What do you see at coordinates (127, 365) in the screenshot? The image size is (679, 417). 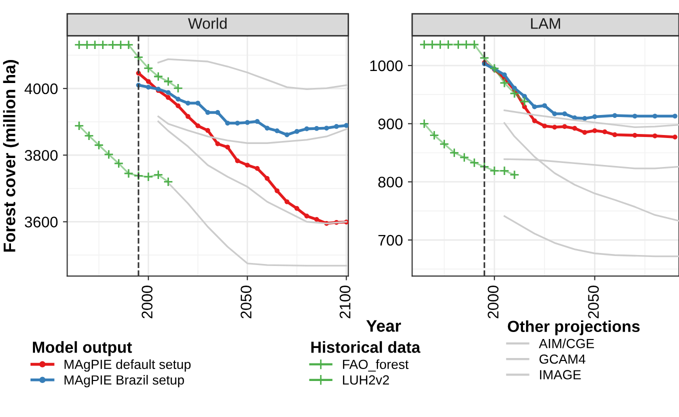 I see `legend-label: MAgPIE default setup` at bounding box center [127, 365].